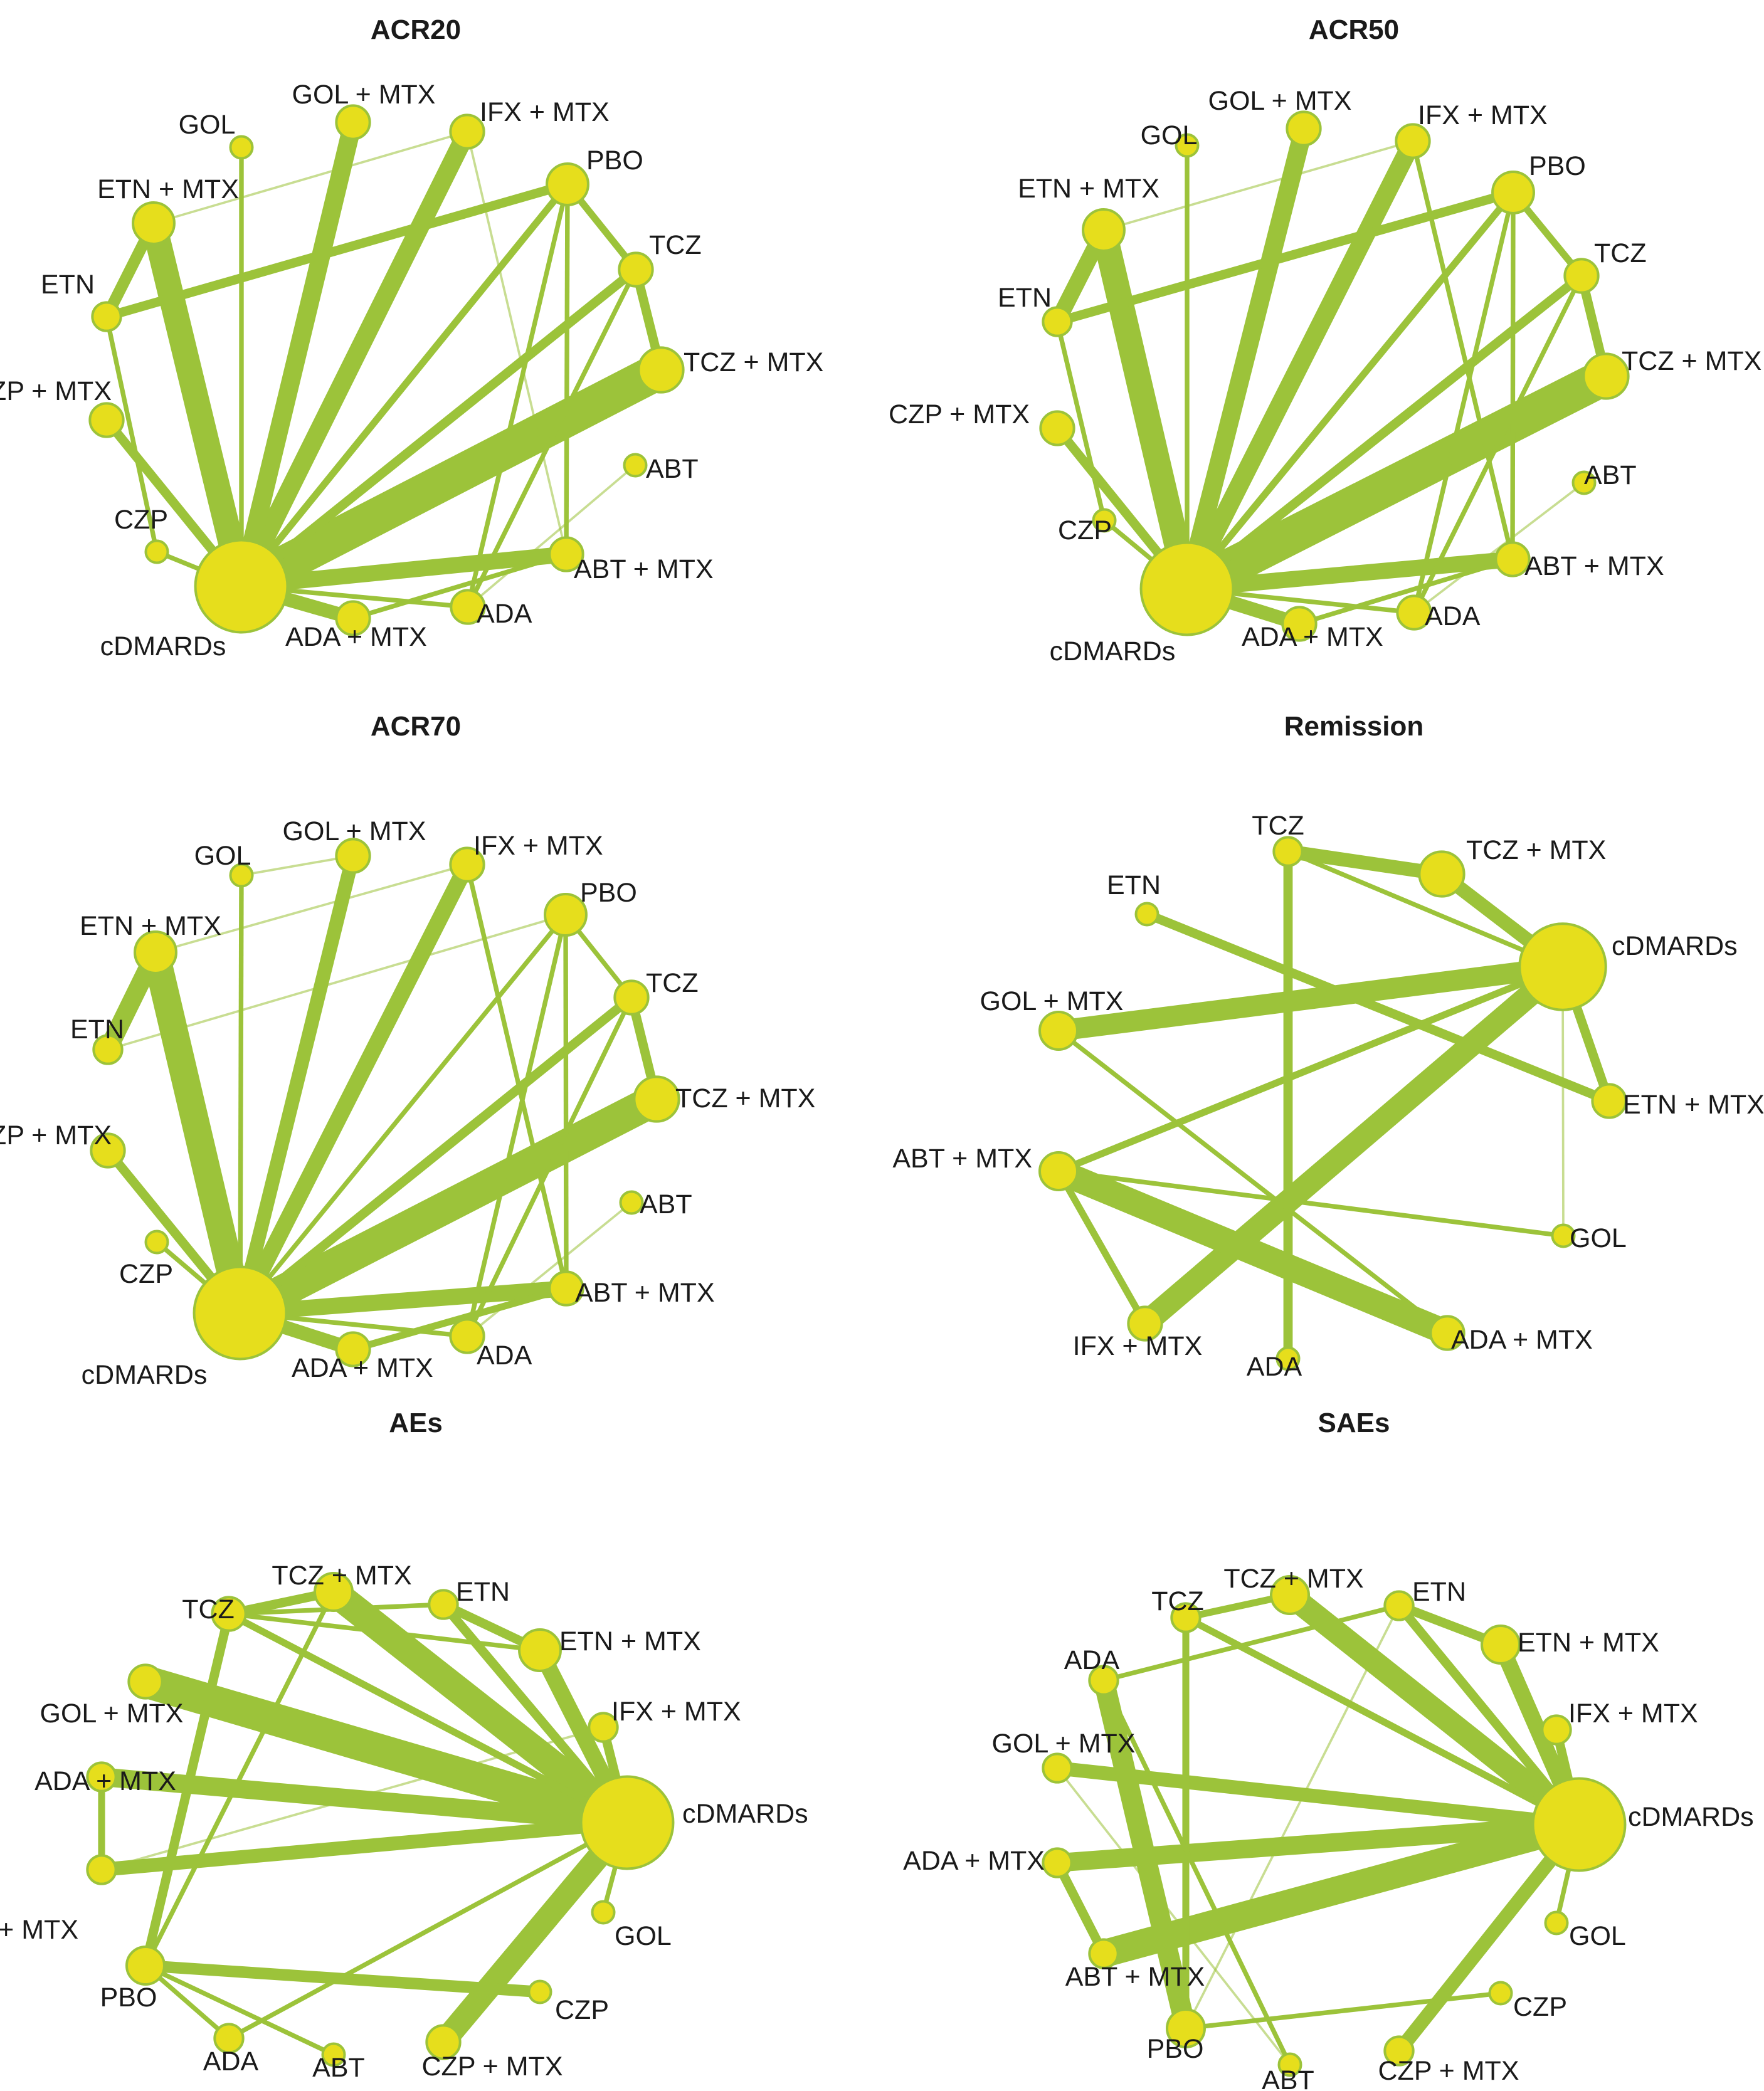 The image size is (1764, 2091). I want to click on edge-etn-czp, so click(131, 434).